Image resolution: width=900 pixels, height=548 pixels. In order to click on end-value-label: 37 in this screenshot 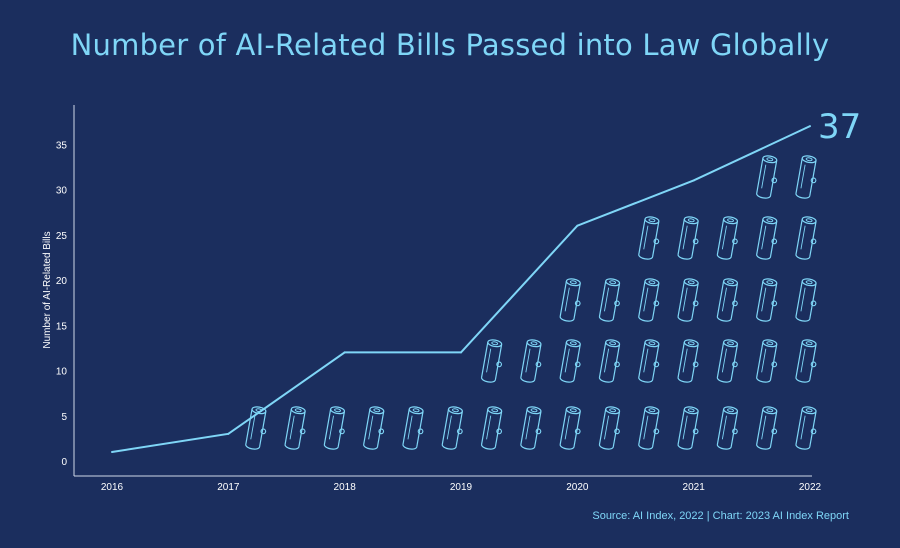, I will do `click(839, 127)`.